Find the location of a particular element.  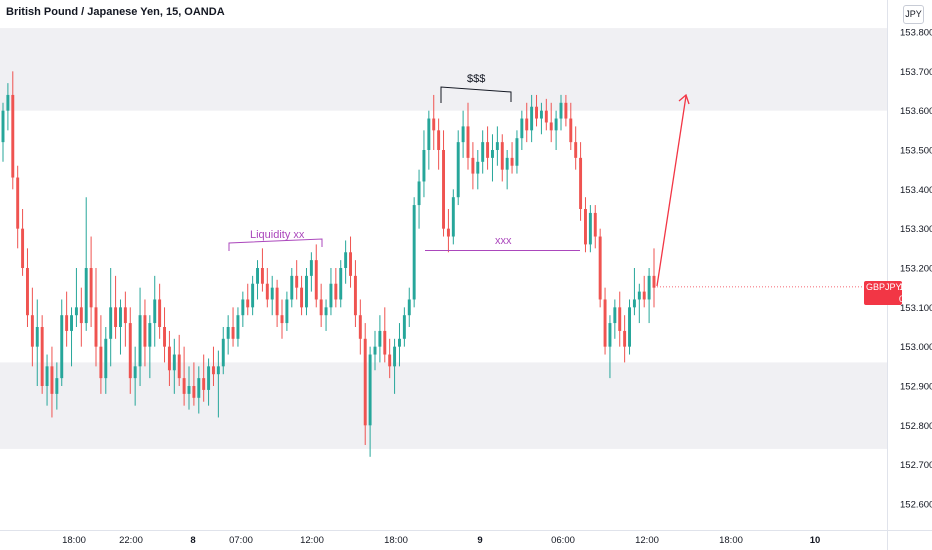

y-tick-label: 153.400 is located at coordinates (916, 190).